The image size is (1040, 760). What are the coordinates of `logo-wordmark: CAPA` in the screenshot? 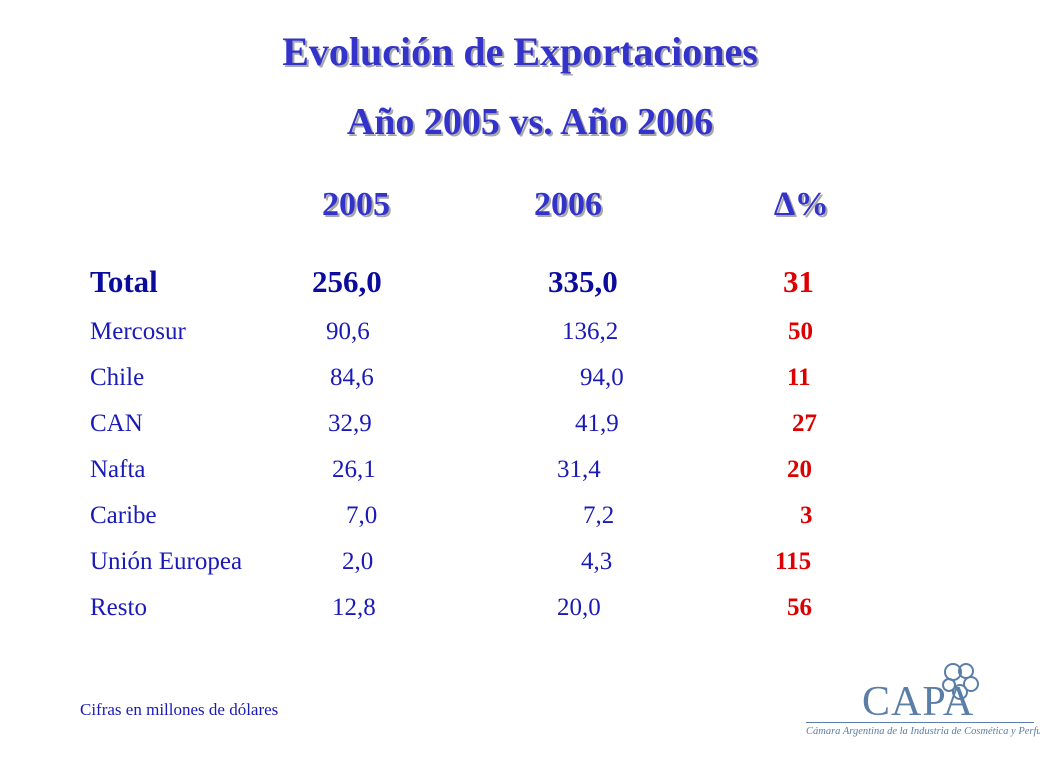 It's located at (918, 702).